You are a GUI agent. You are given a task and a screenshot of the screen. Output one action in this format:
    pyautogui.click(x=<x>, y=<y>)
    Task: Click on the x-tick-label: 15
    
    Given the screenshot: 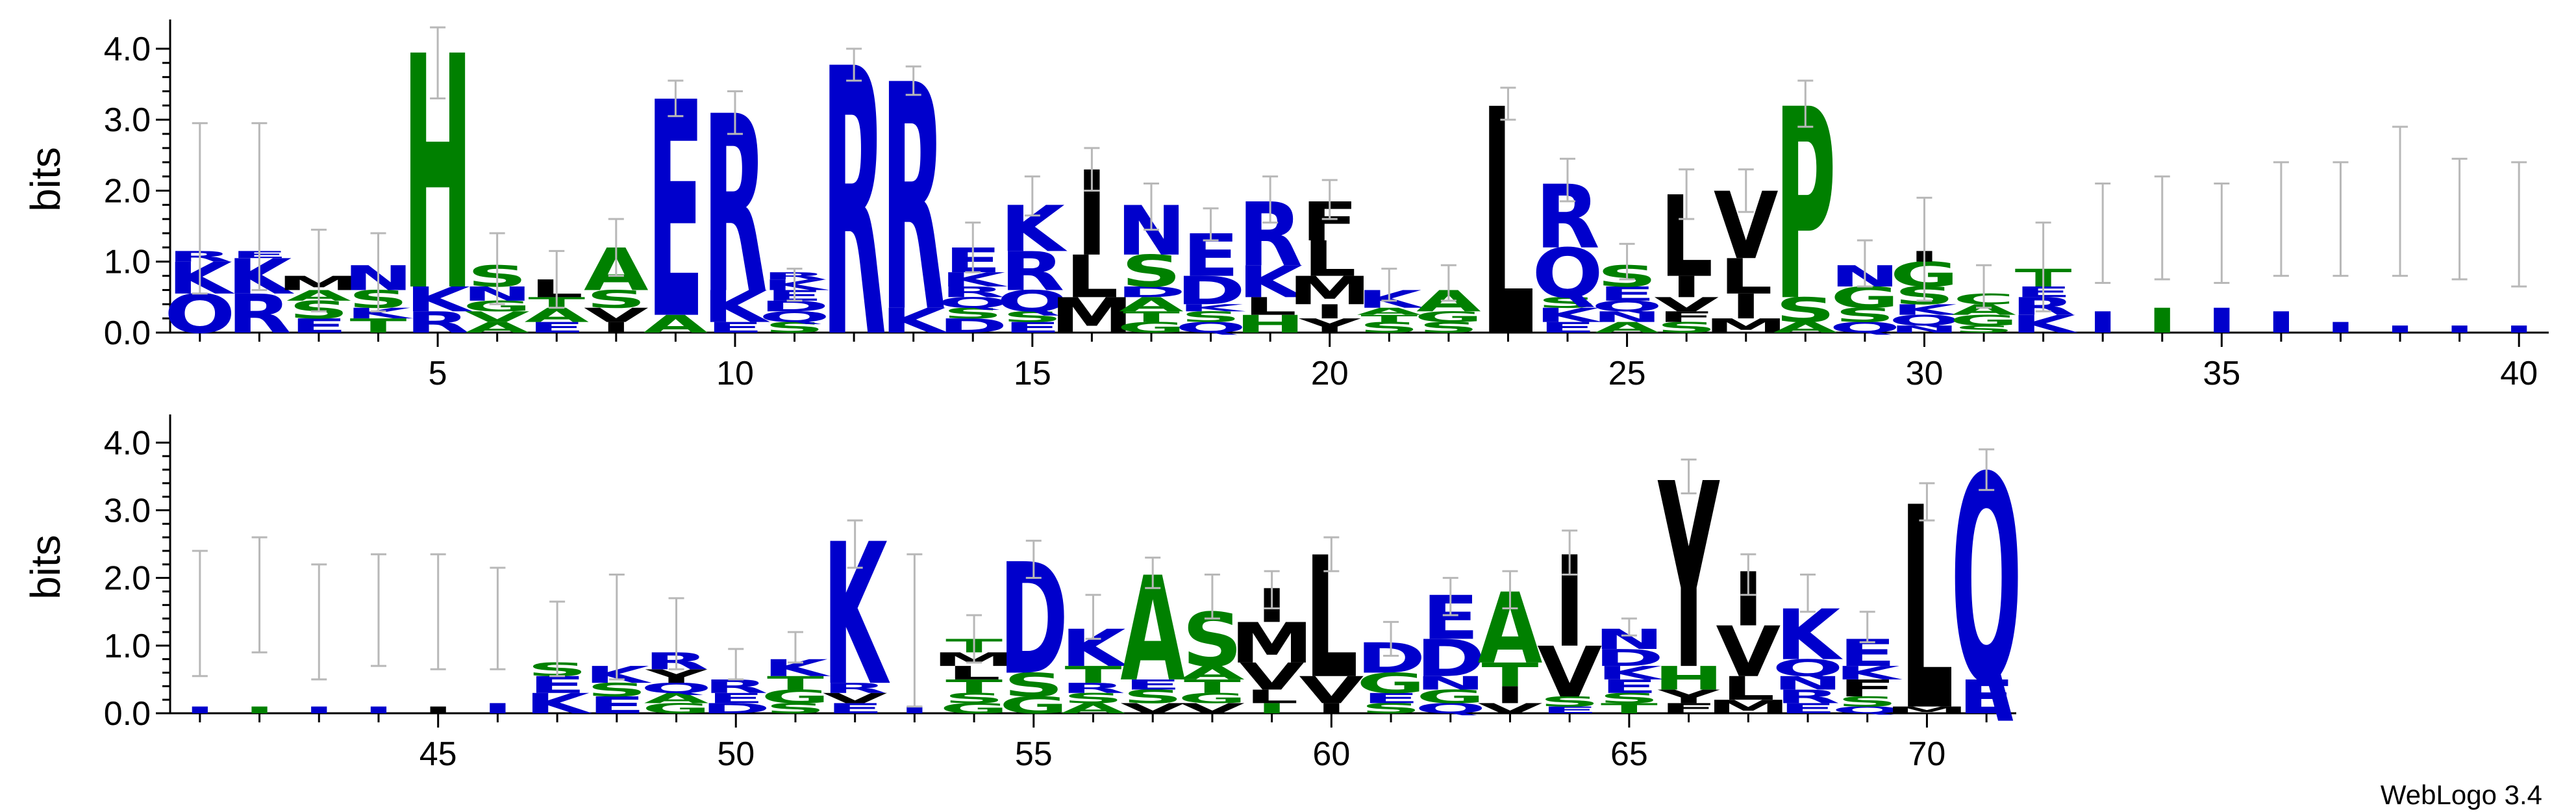 What is the action you would take?
    pyautogui.click(x=1032, y=373)
    